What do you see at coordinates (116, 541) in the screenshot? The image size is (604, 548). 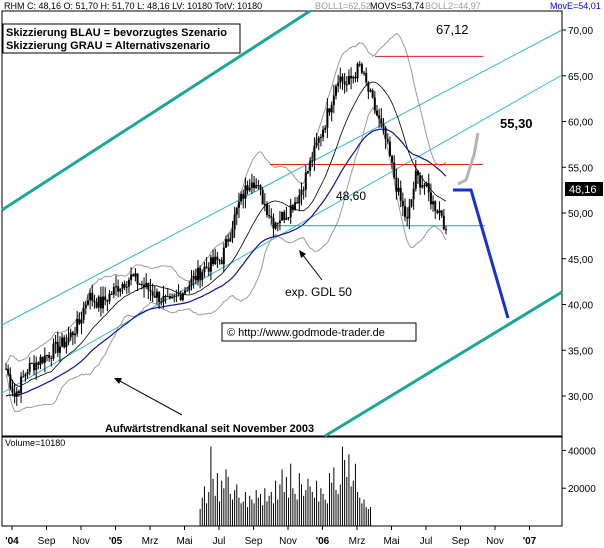 I see `x-tick-label: '05` at bounding box center [116, 541].